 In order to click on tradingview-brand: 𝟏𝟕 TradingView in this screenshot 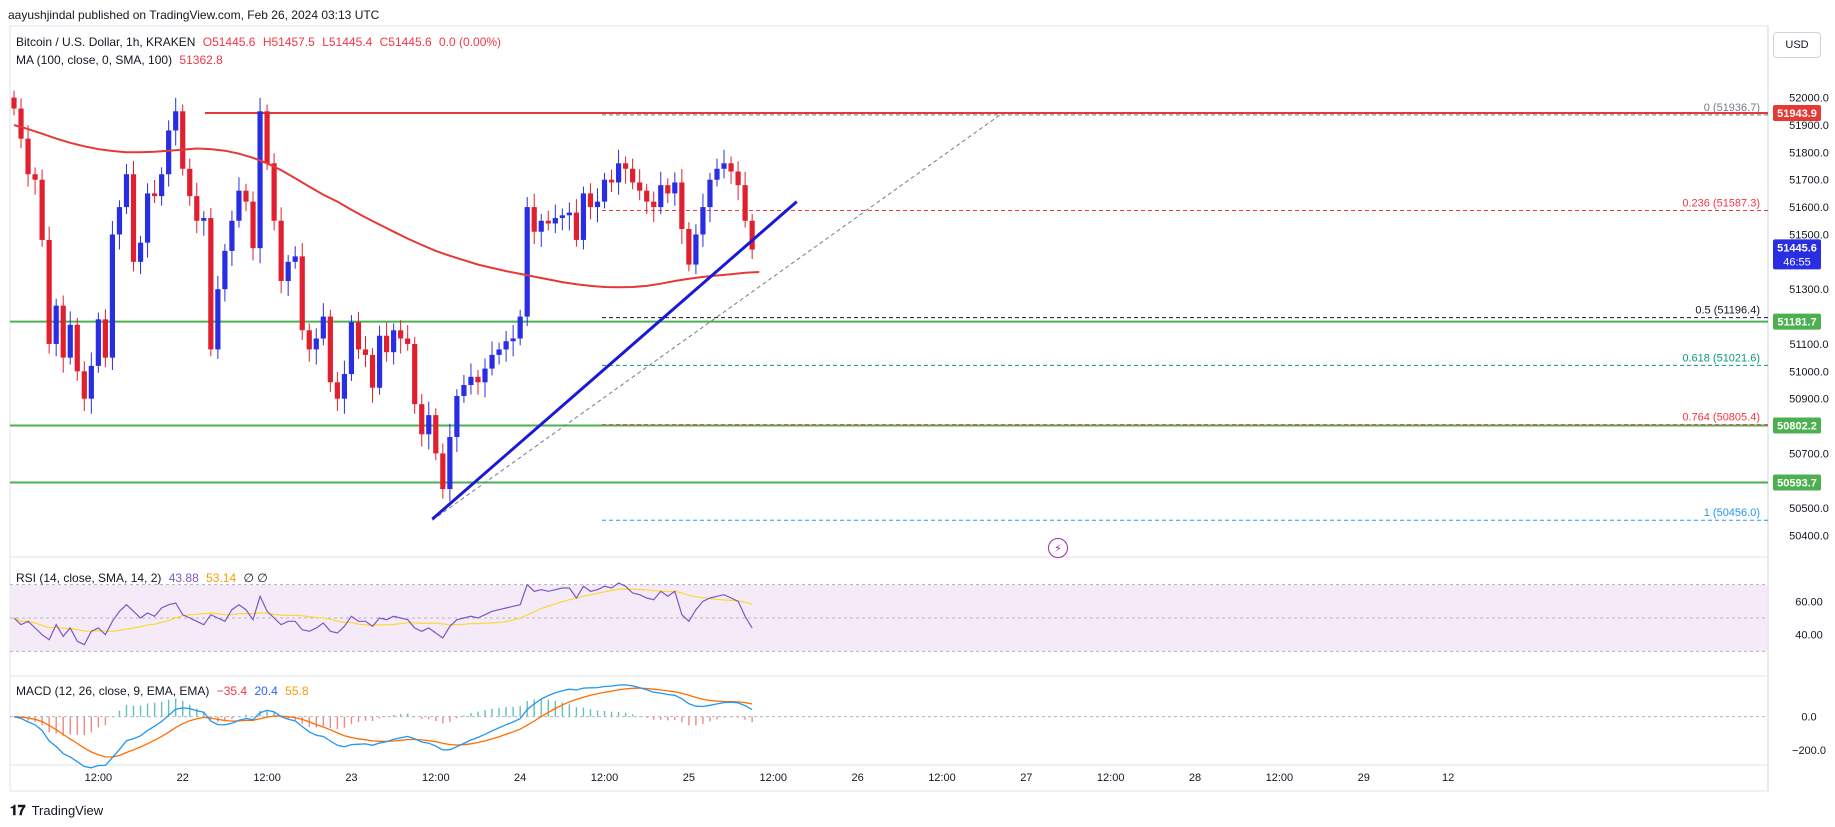, I will do `click(56, 810)`.